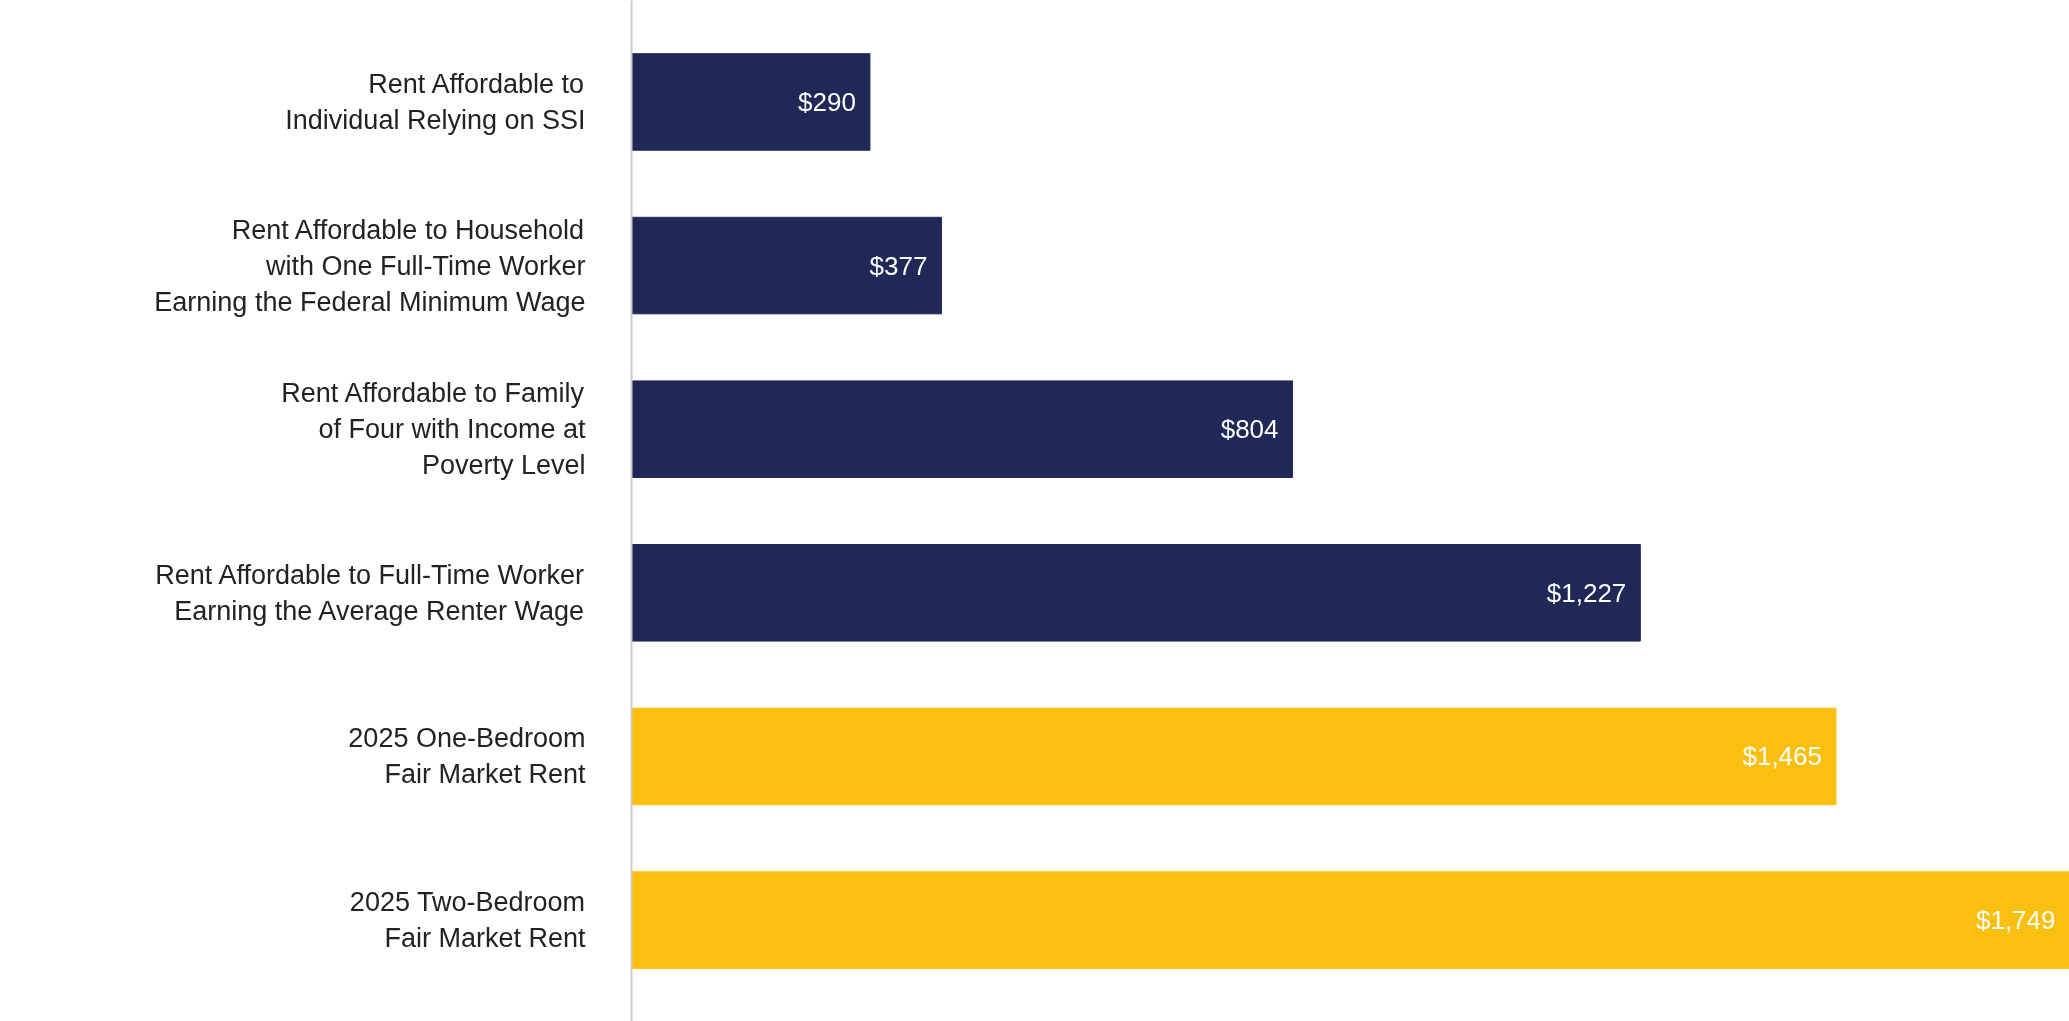 The image size is (2069, 1021). Describe the element at coordinates (433, 429) in the screenshot. I see `y-tick-label: Rent Affordable to Family of Four with Income at Poverty Level` at that location.